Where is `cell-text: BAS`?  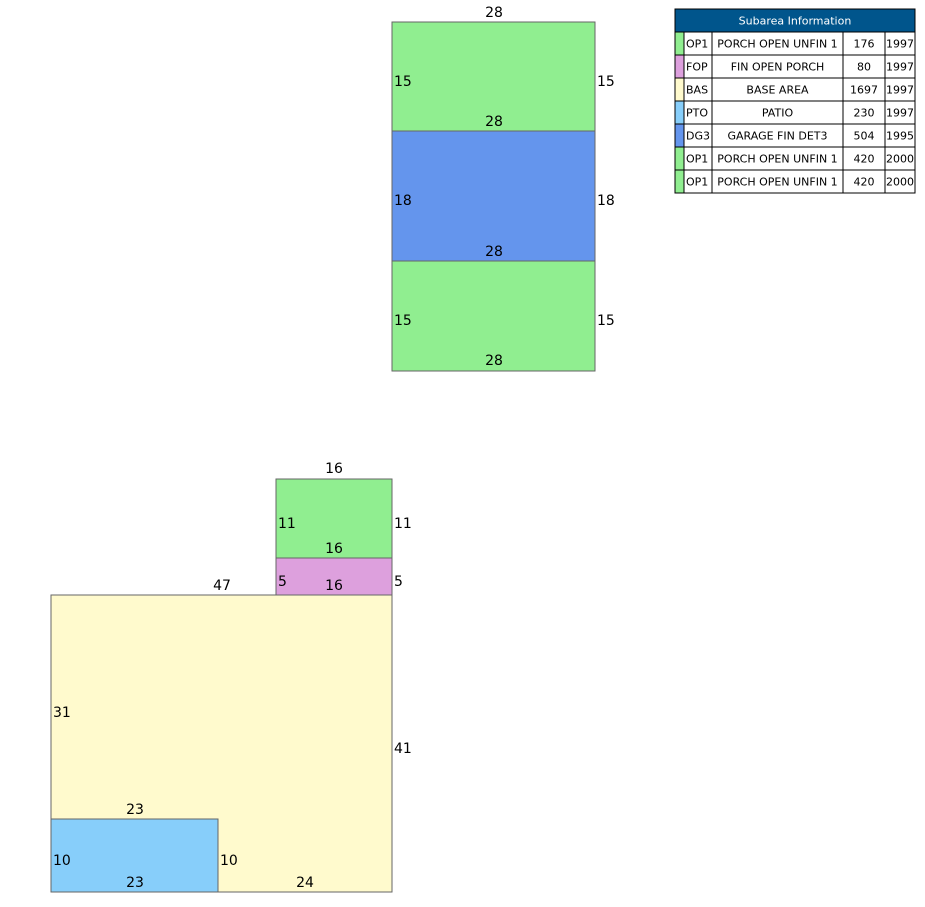
cell-text: BAS is located at coordinates (697, 90).